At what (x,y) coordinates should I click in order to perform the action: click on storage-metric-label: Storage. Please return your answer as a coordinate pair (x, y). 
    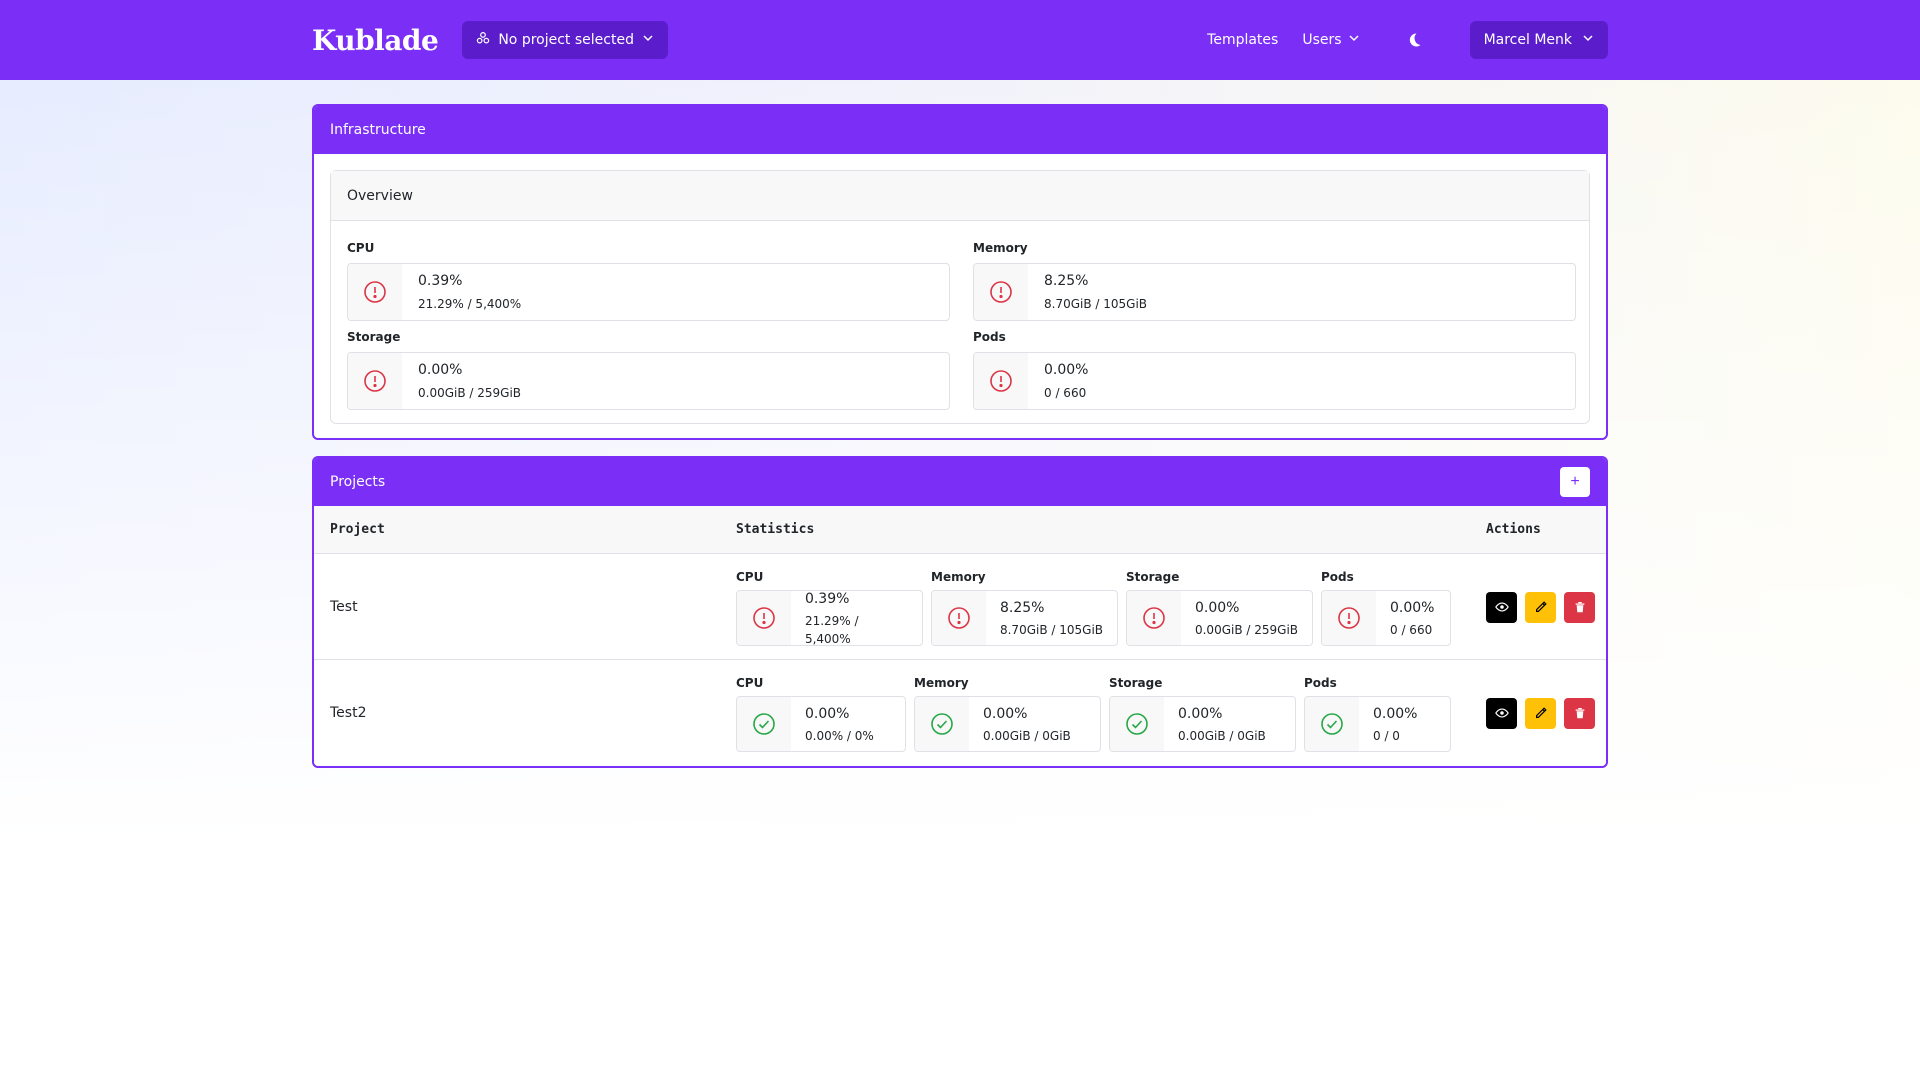
    Looking at the image, I should click on (374, 337).